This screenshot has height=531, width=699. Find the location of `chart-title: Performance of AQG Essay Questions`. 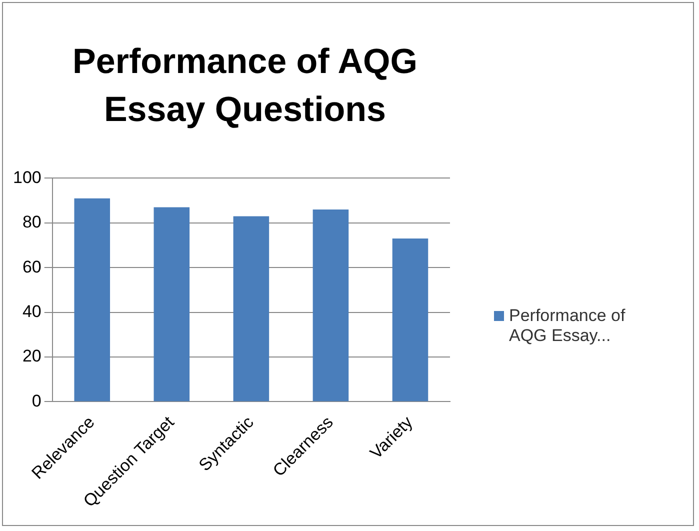

chart-title: Performance of AQG Essay Questions is located at coordinates (245, 86).